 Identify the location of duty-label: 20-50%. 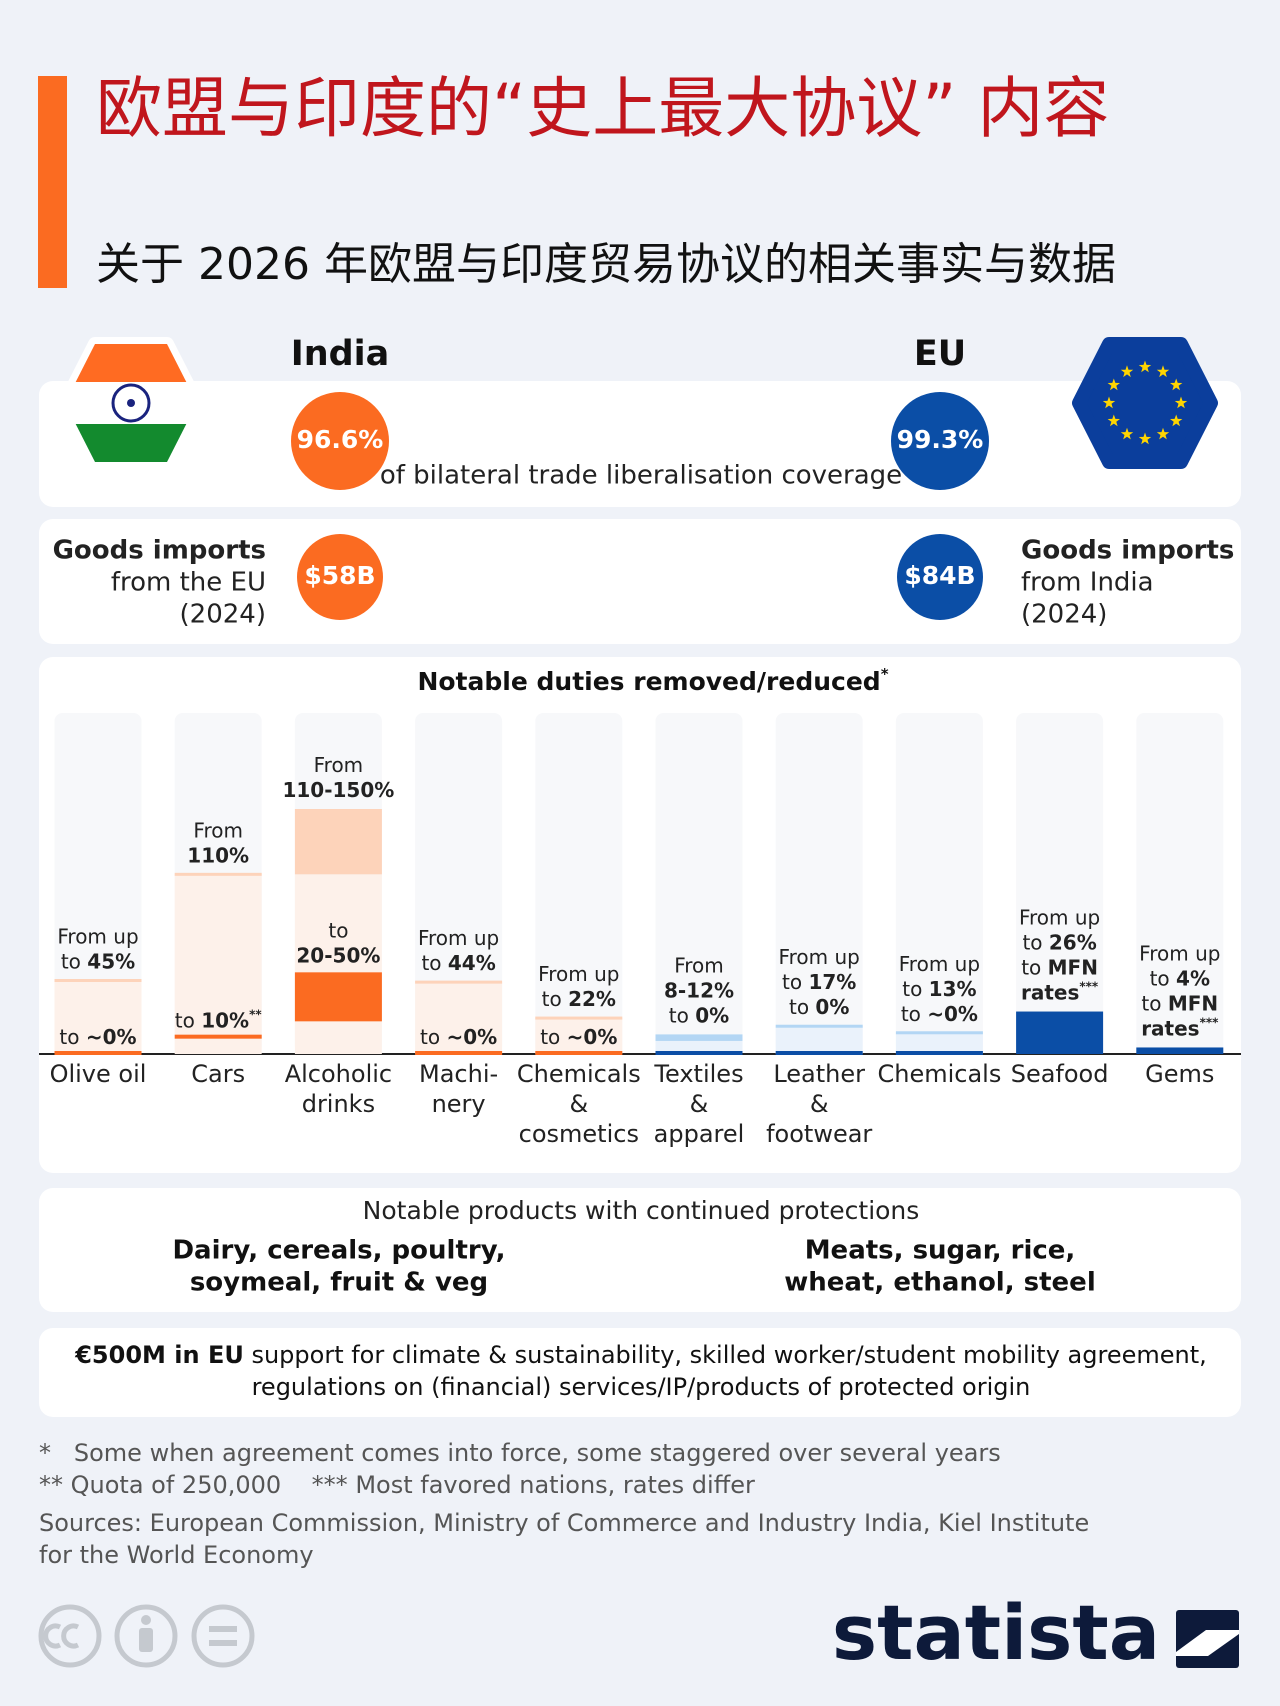
(338, 955).